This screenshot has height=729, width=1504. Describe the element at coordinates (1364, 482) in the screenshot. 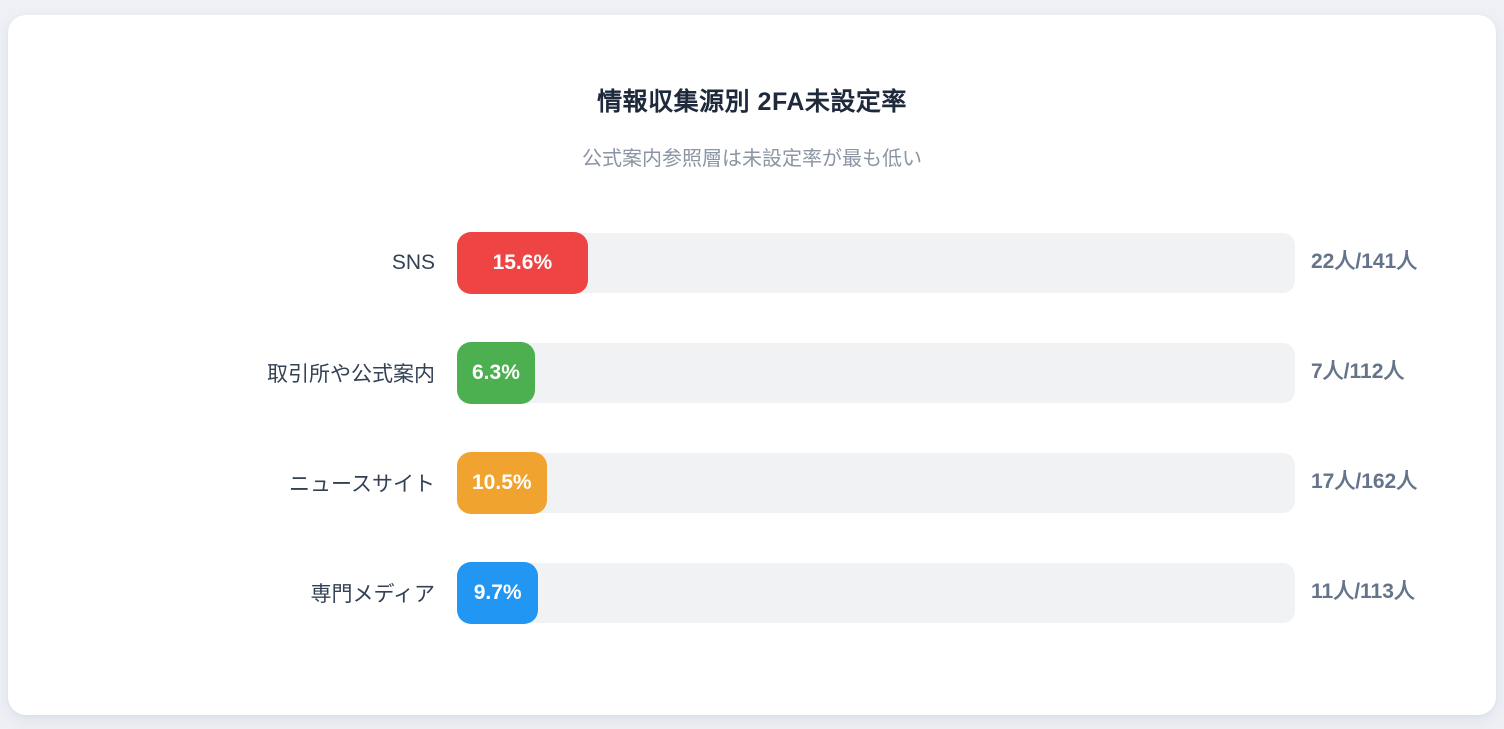

I see `count-label: 17人/162人` at that location.